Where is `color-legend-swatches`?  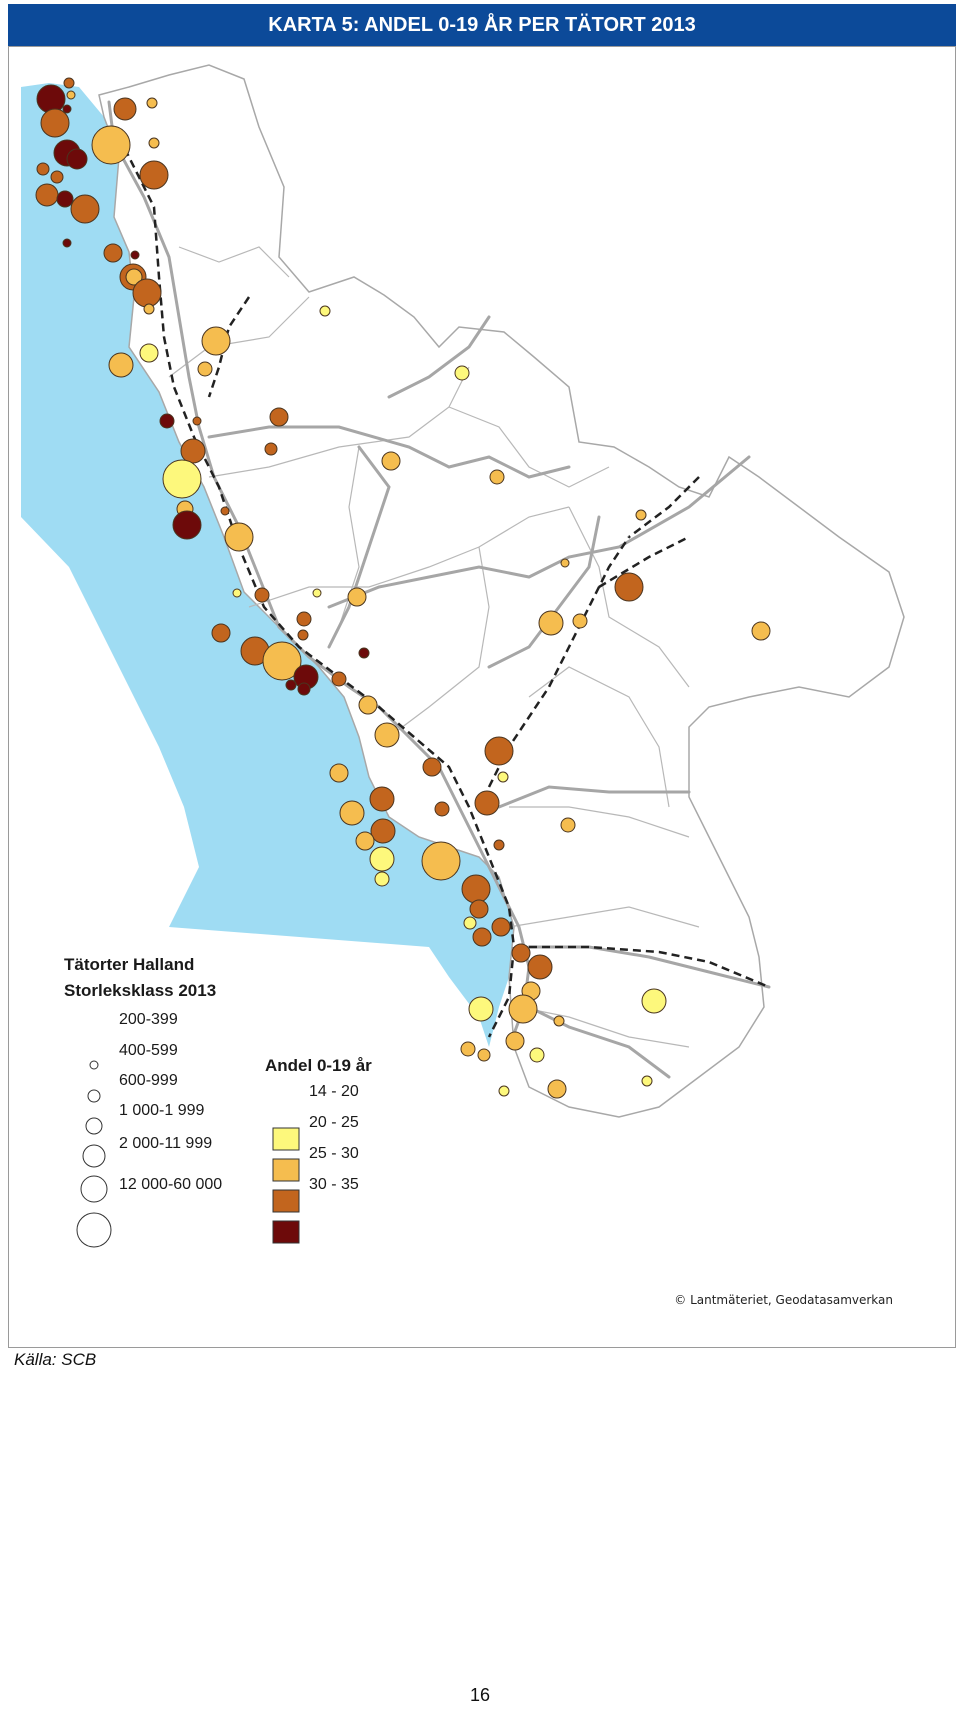
color-legend-swatches is located at coordinates (286, 1185).